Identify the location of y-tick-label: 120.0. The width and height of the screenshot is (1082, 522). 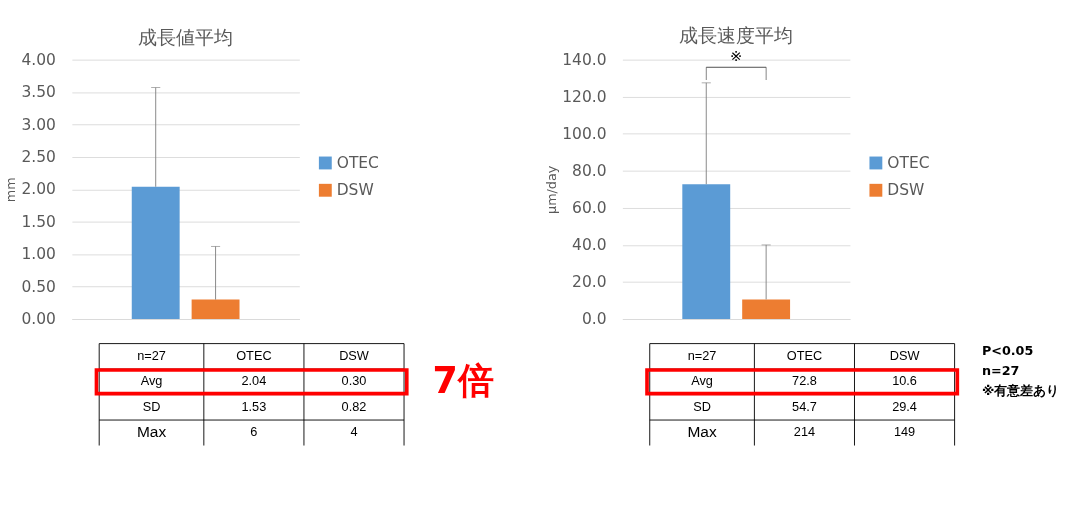
(584, 96).